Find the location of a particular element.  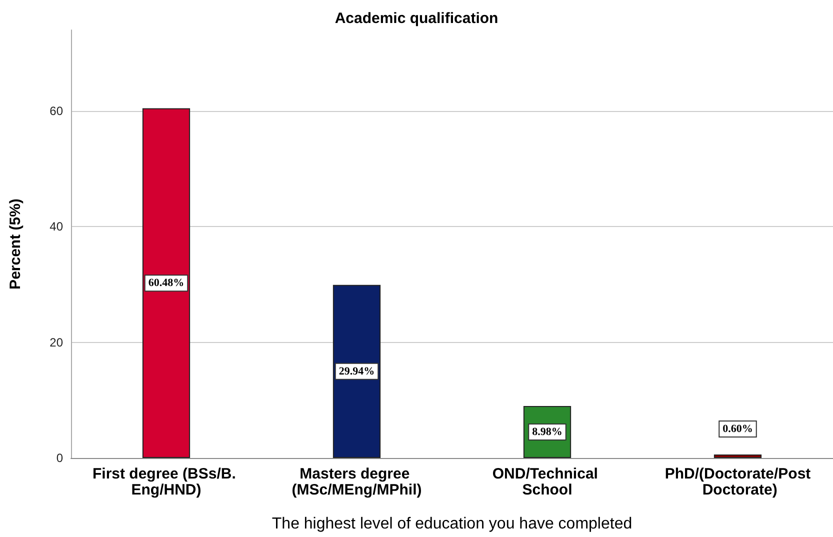

y-tick-label: 40 is located at coordinates (57, 227).